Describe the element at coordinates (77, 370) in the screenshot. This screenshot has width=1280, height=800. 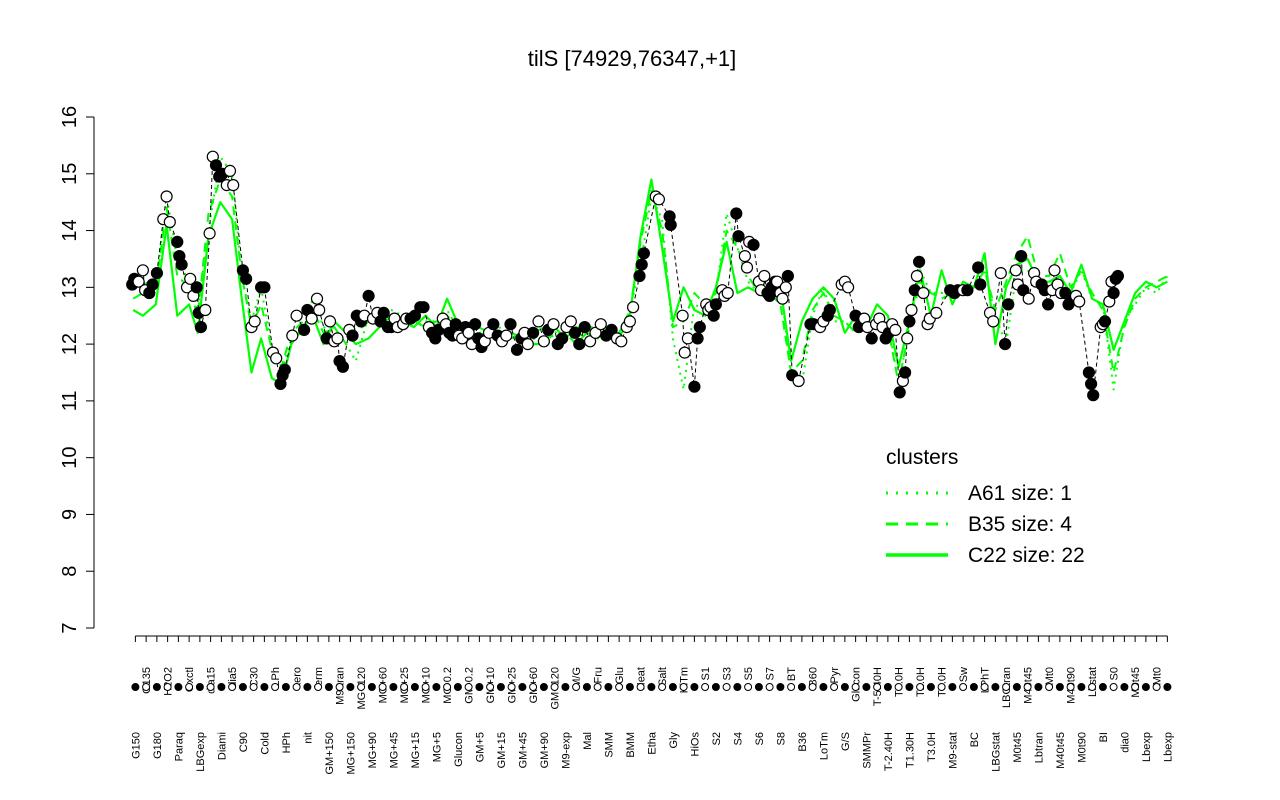
I see `y-axis: 7 8 9 10 11 12 13 14 15 16` at that location.